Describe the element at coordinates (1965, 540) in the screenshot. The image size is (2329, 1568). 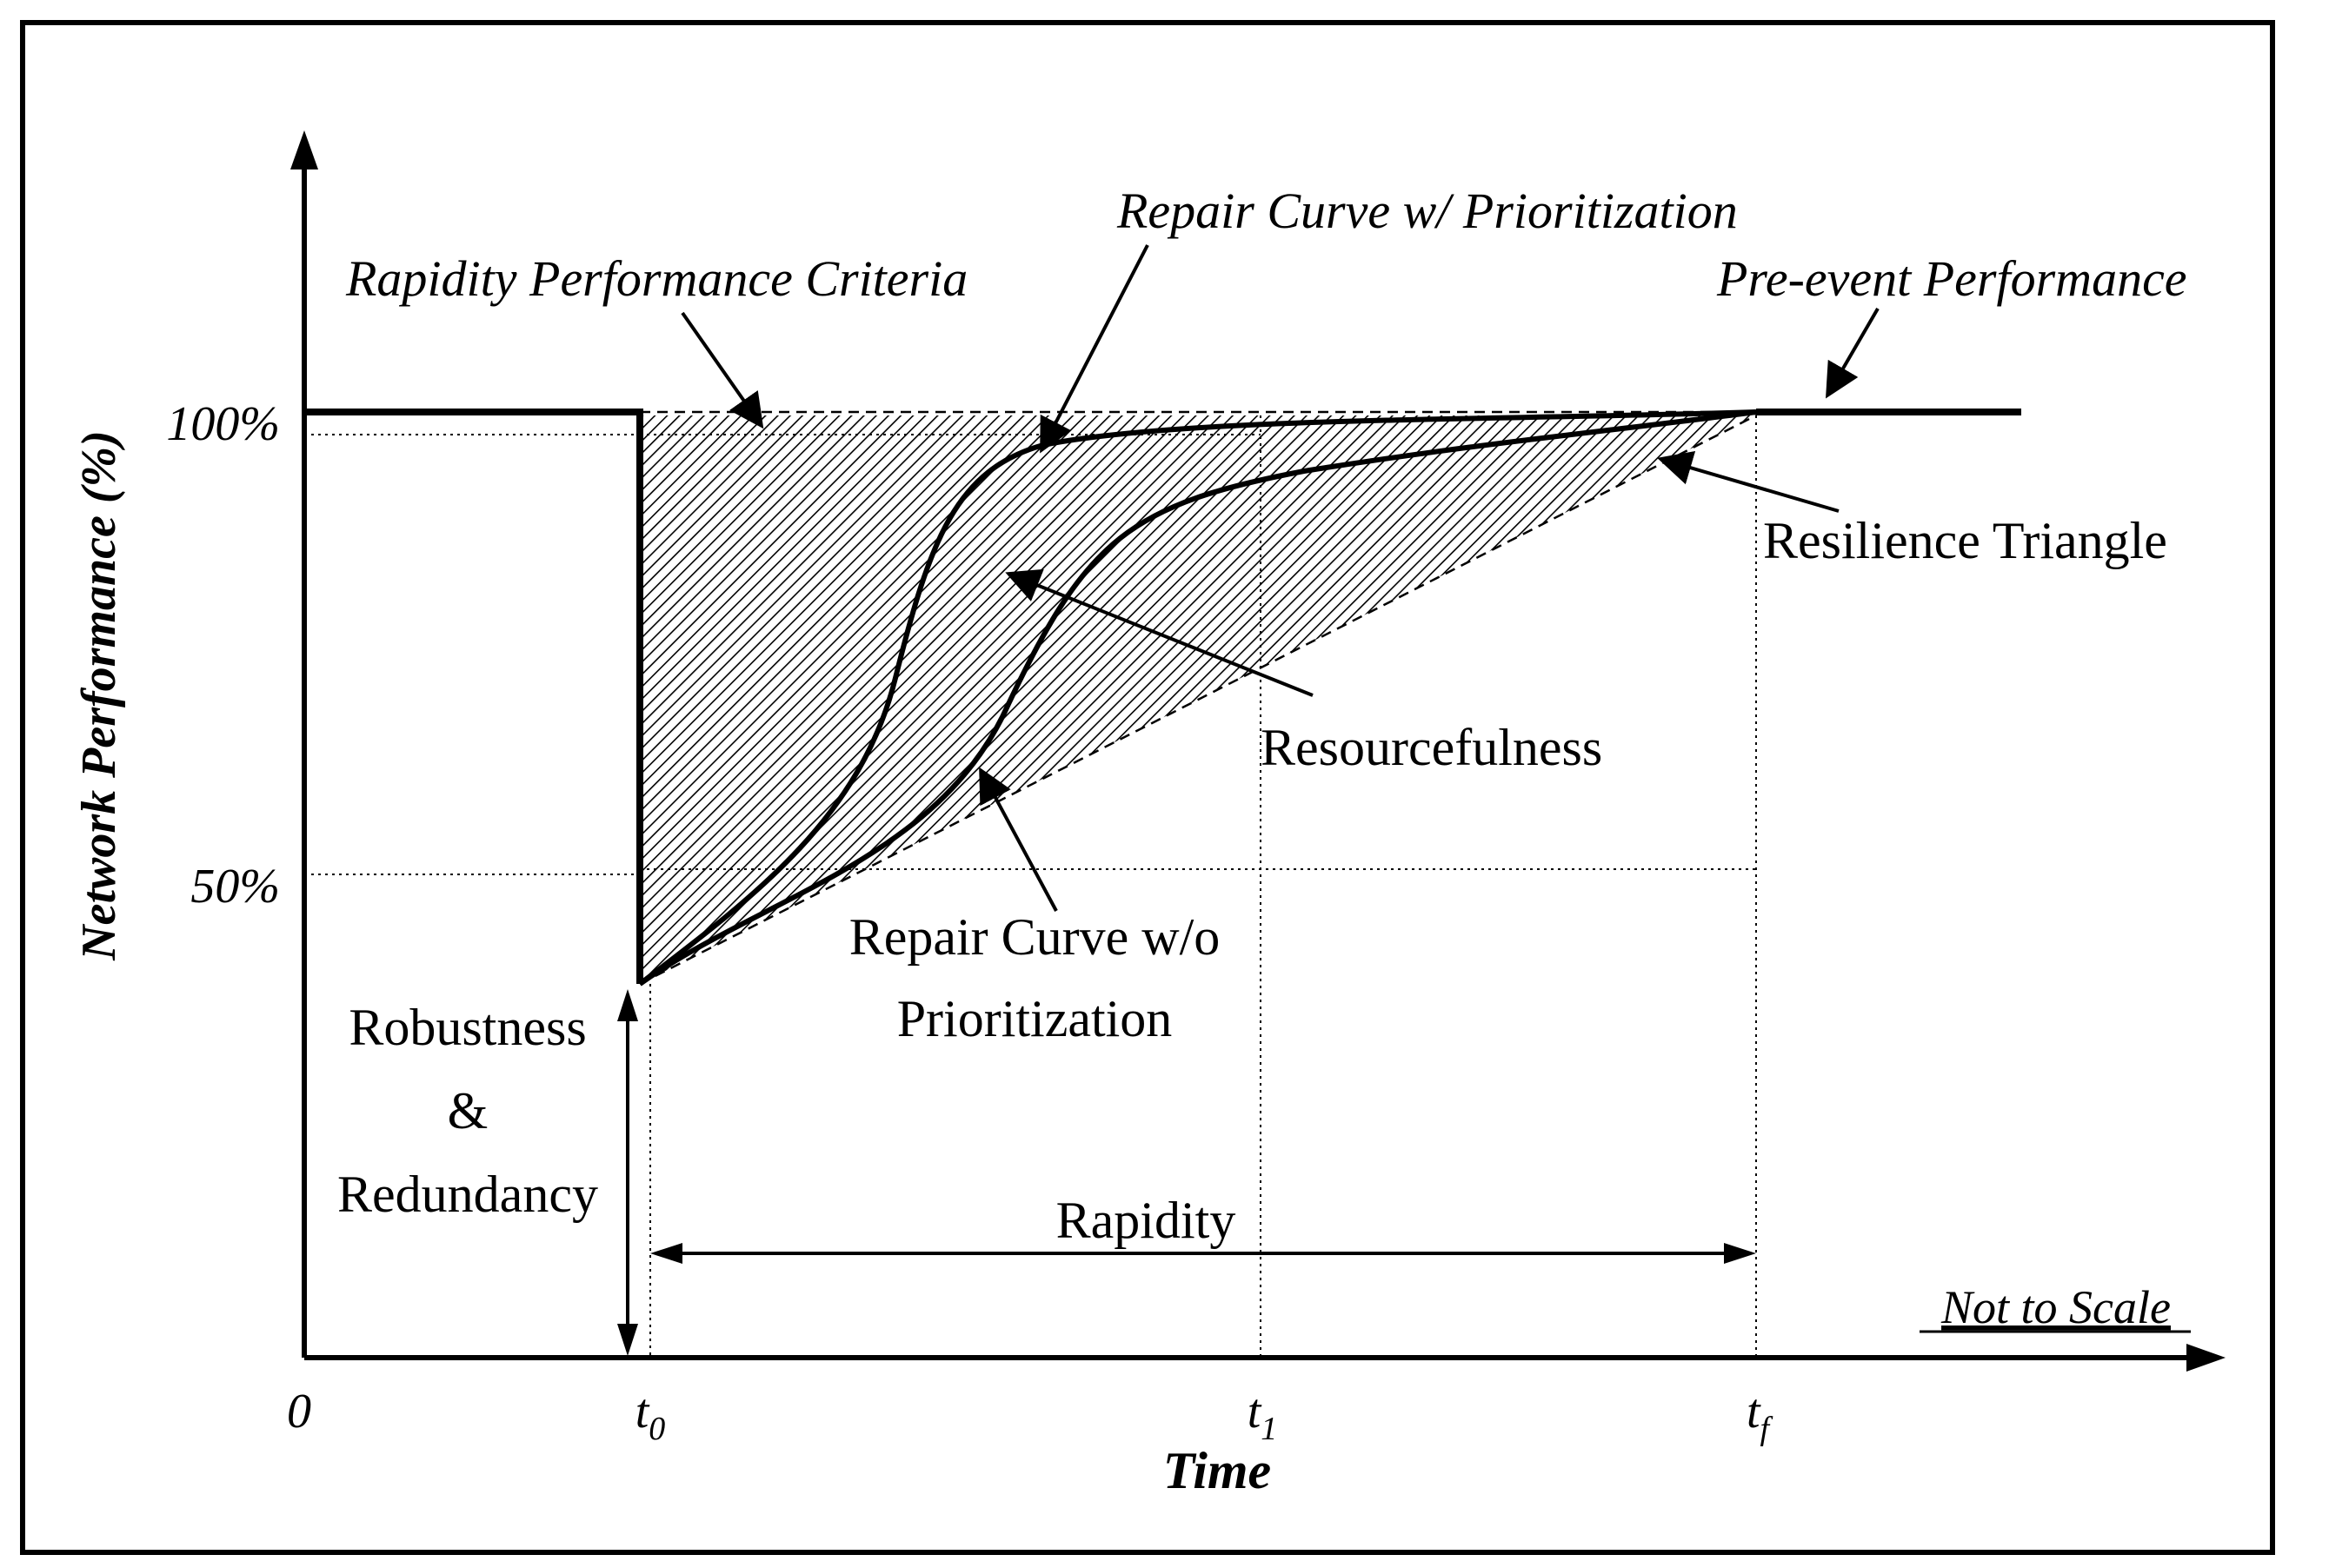
I see `resilience-triangle-label: Resilience Triangle` at that location.